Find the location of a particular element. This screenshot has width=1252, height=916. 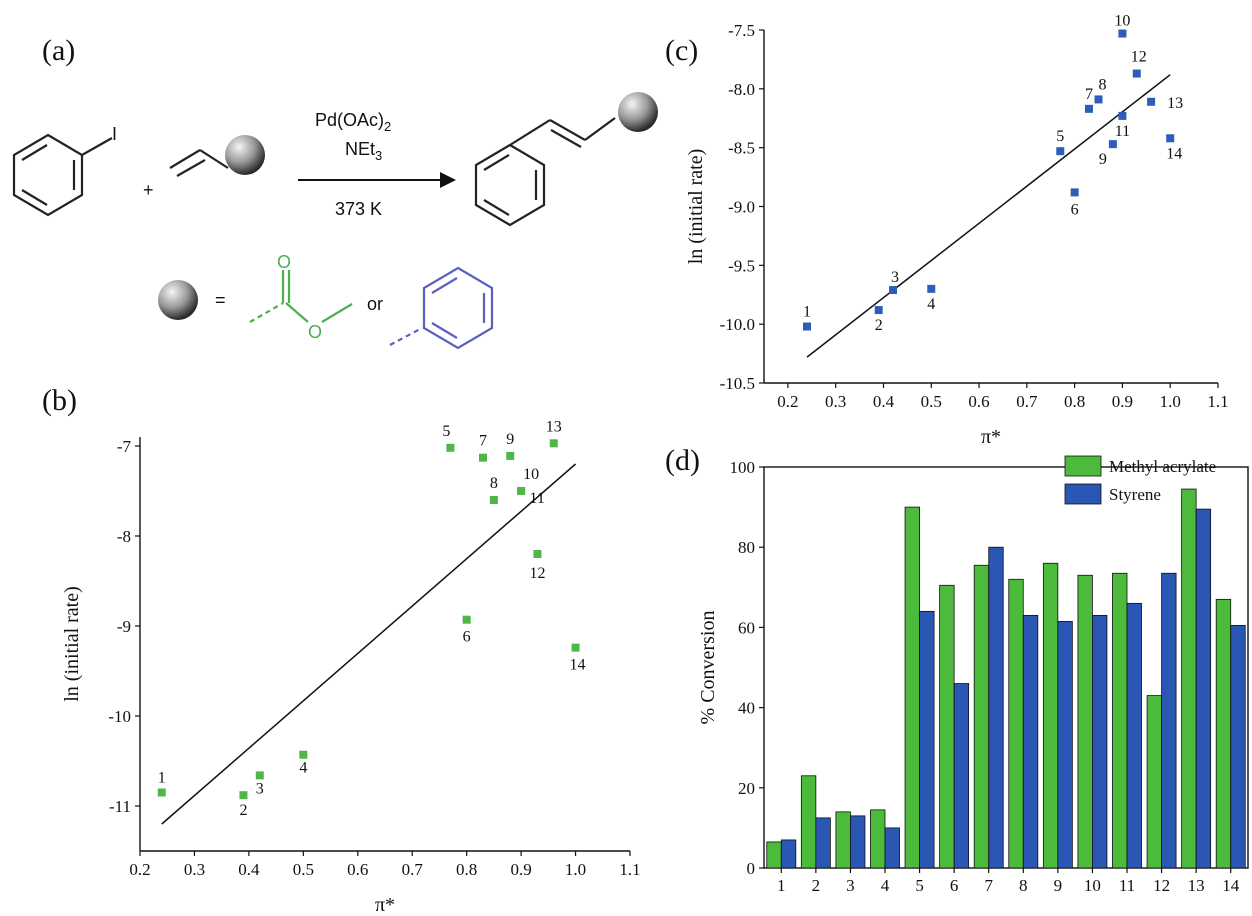

or-label: or is located at coordinates (375, 304).